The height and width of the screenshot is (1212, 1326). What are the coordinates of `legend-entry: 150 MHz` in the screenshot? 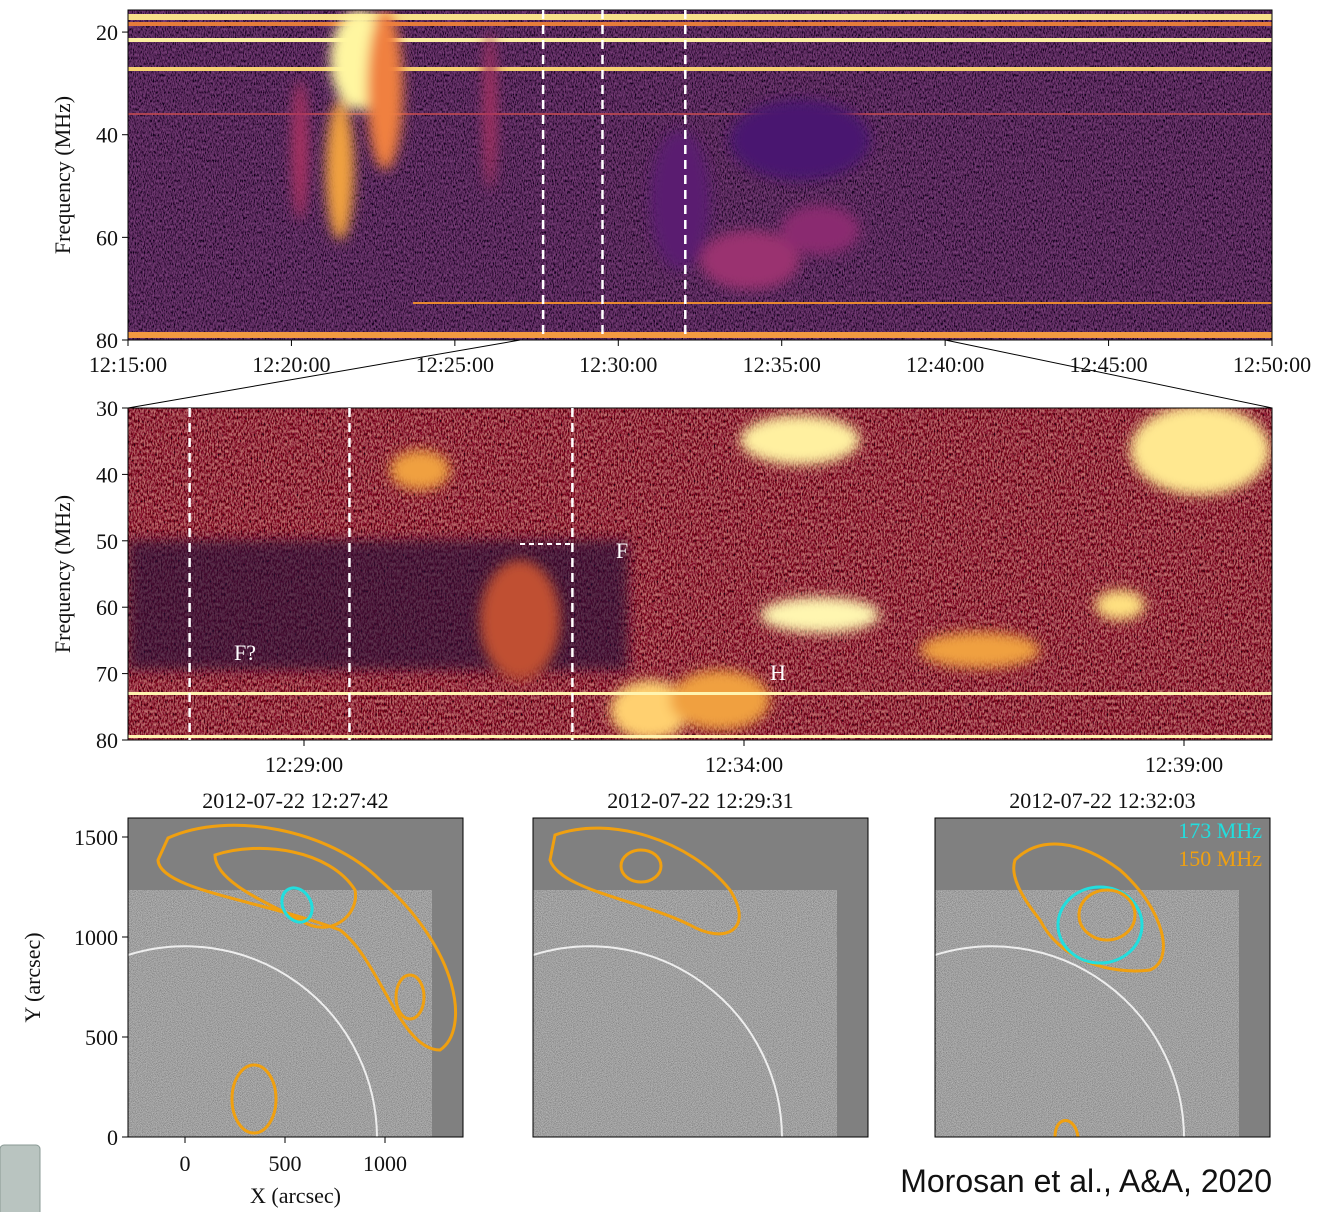 It's located at (1220, 858).